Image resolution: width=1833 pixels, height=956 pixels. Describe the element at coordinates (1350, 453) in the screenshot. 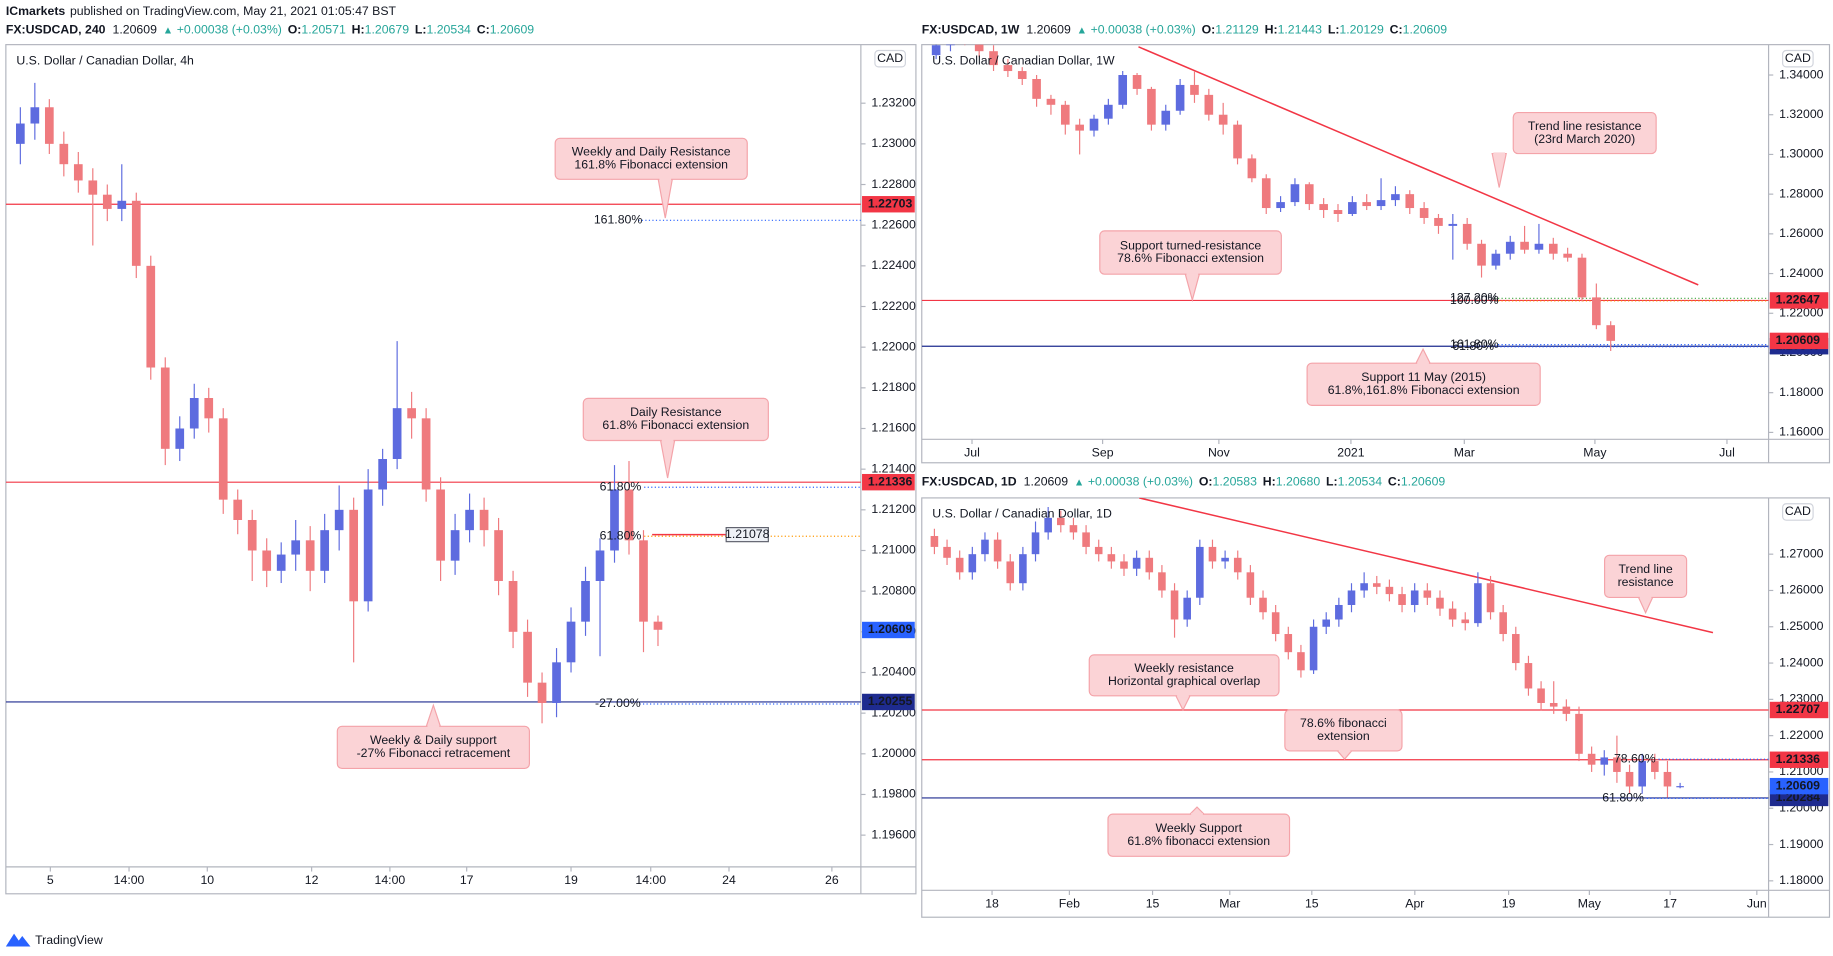

I see `x-tick-label: 2021` at that location.